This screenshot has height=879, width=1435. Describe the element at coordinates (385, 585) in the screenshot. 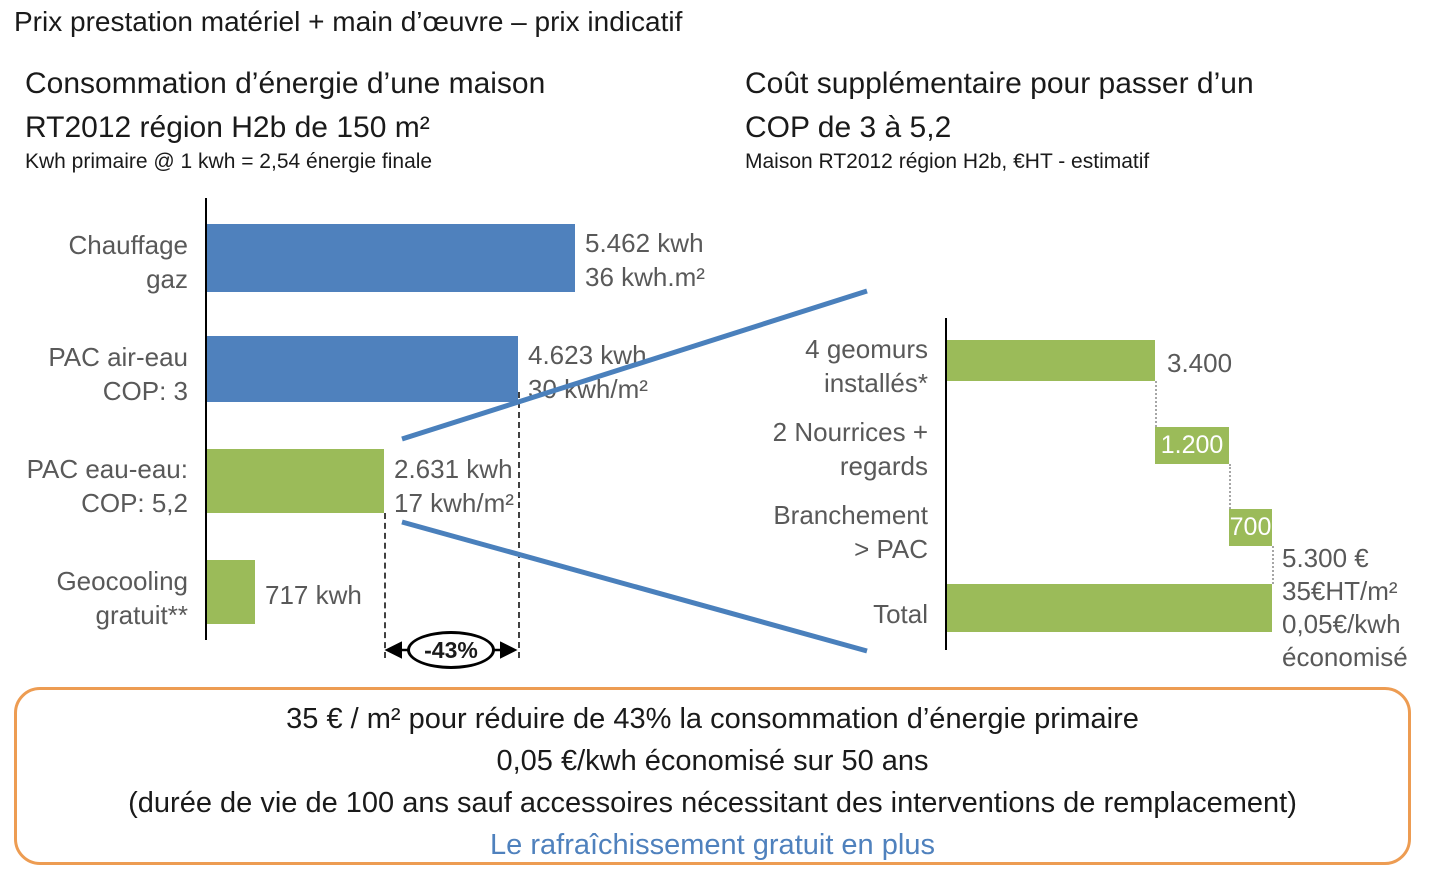

I see `dashed-line-cop52` at that location.